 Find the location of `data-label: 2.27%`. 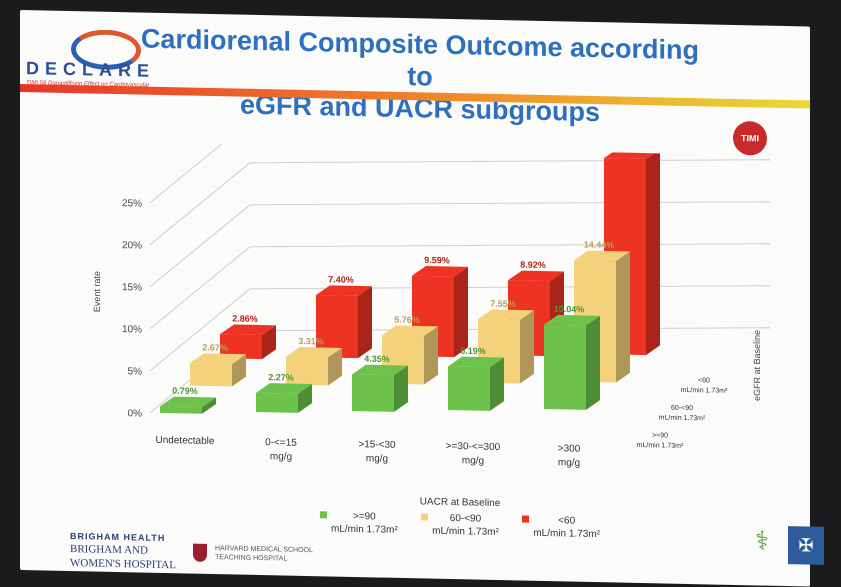

data-label: 2.27% is located at coordinates (281, 377).